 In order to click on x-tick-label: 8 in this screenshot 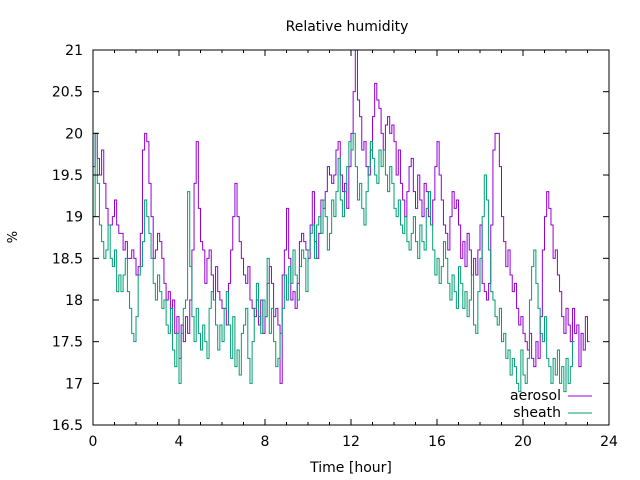, I will do `click(265, 442)`.